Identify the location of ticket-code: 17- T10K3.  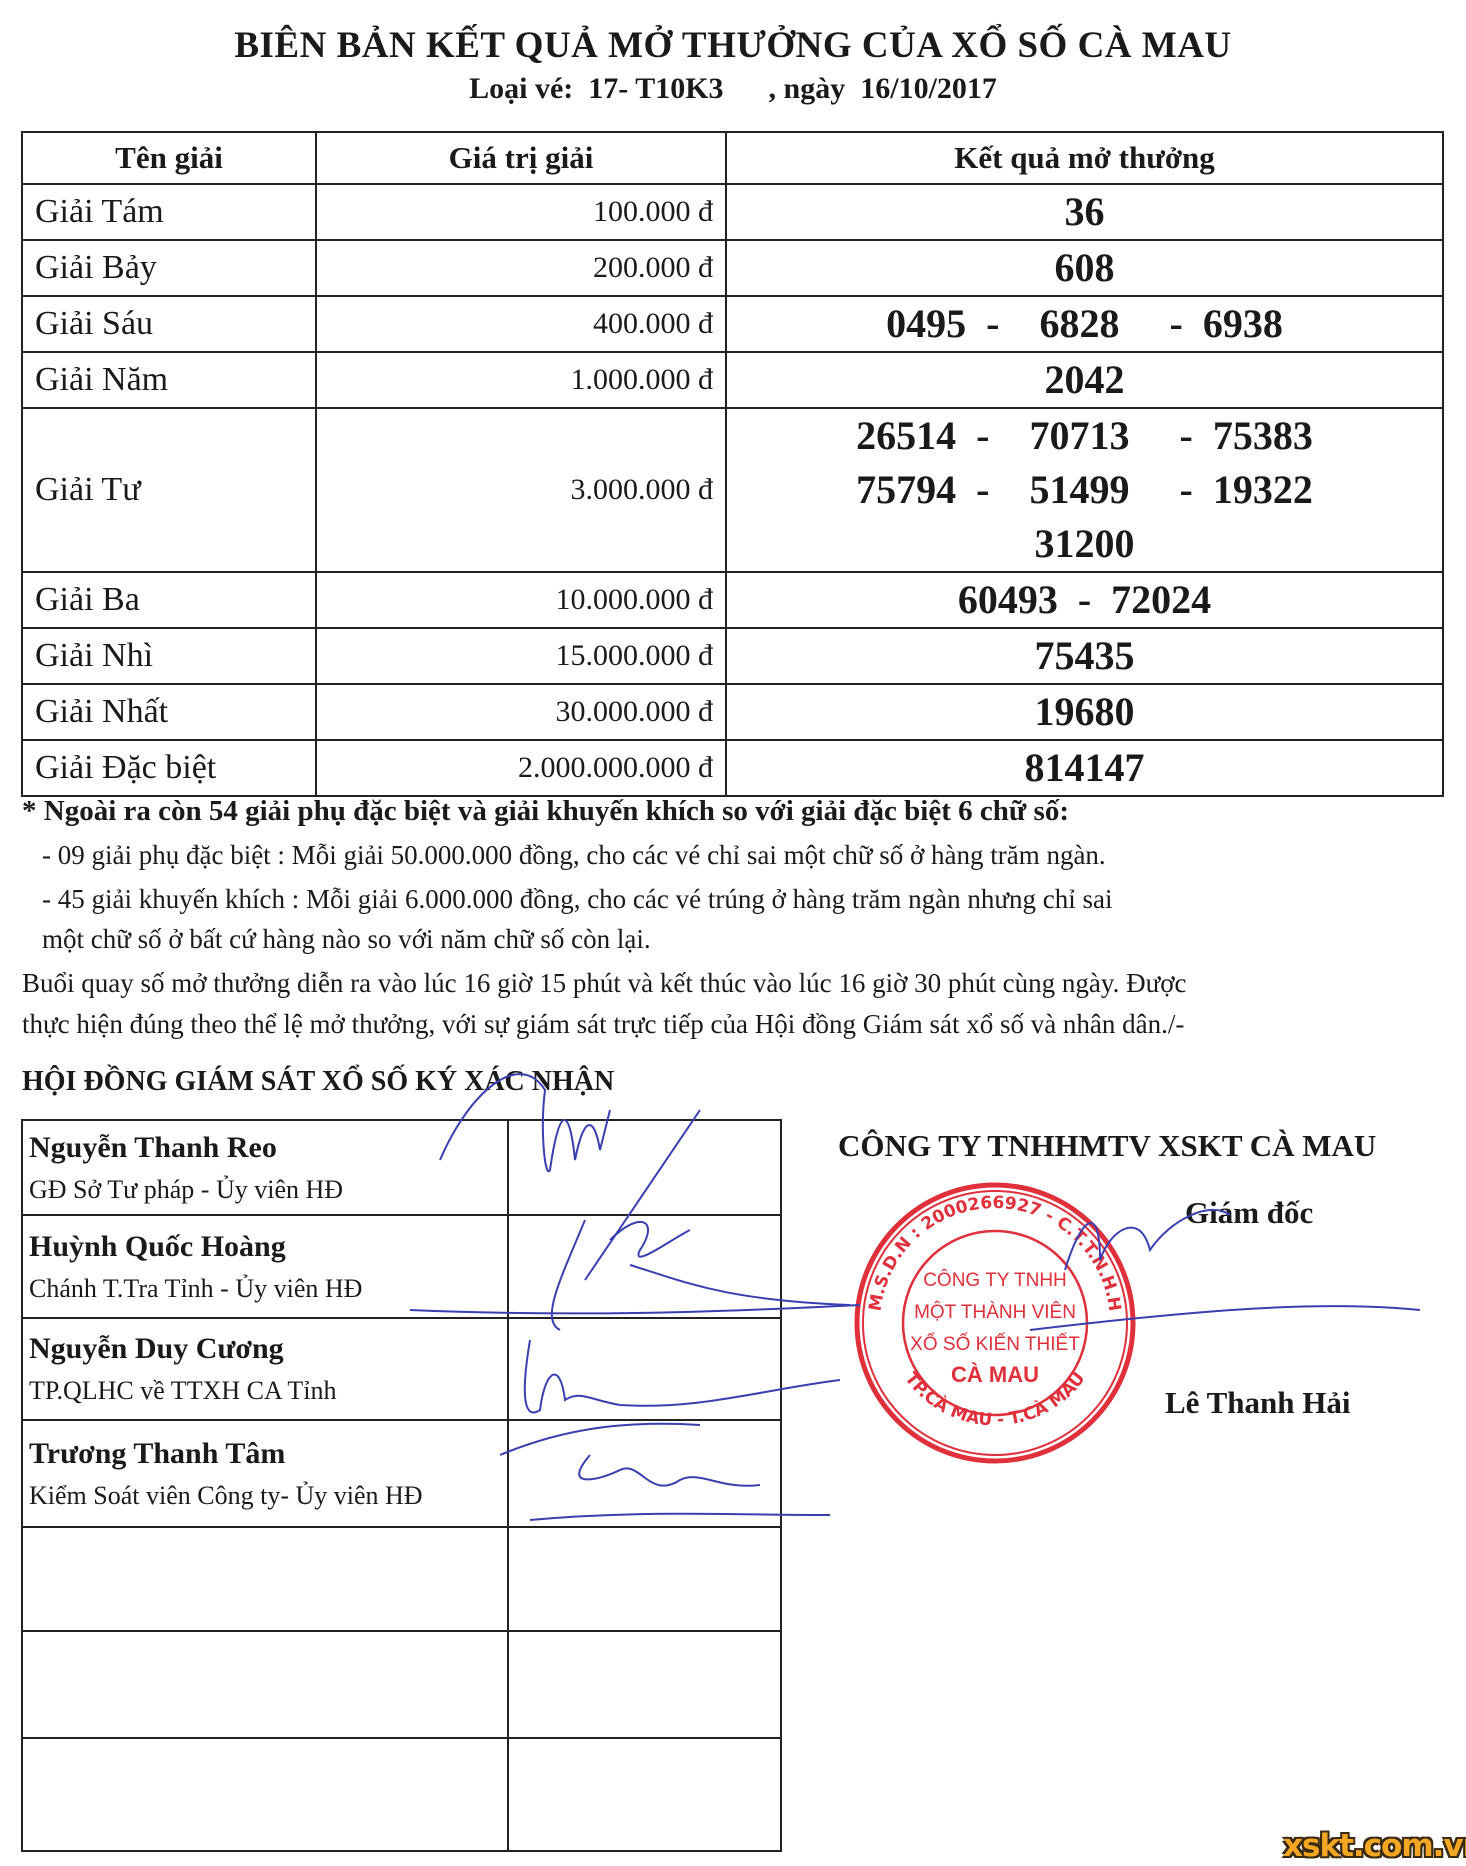
(656, 88).